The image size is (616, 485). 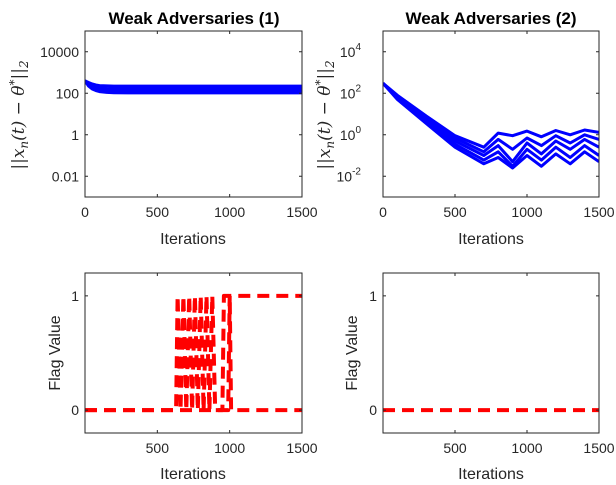 I want to click on panel-4-axes-box, so click(x=491, y=353).